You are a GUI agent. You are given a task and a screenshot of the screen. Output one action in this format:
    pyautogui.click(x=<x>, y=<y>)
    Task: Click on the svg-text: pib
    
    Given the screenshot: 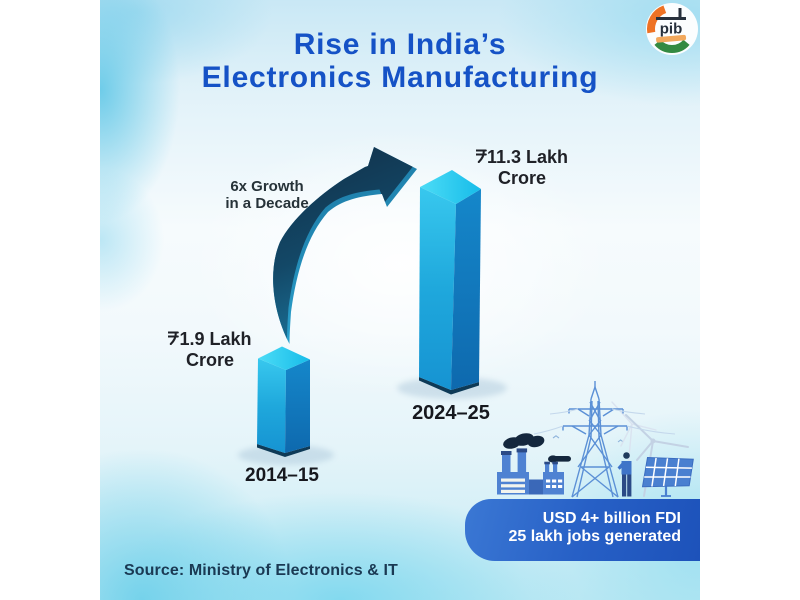 What is the action you would take?
    pyautogui.click(x=671, y=29)
    